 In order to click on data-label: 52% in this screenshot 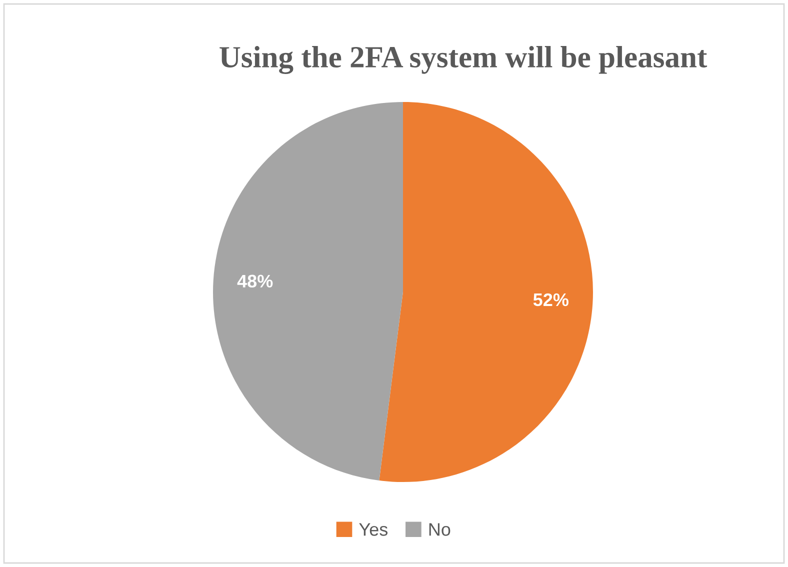, I will do `click(550, 299)`.